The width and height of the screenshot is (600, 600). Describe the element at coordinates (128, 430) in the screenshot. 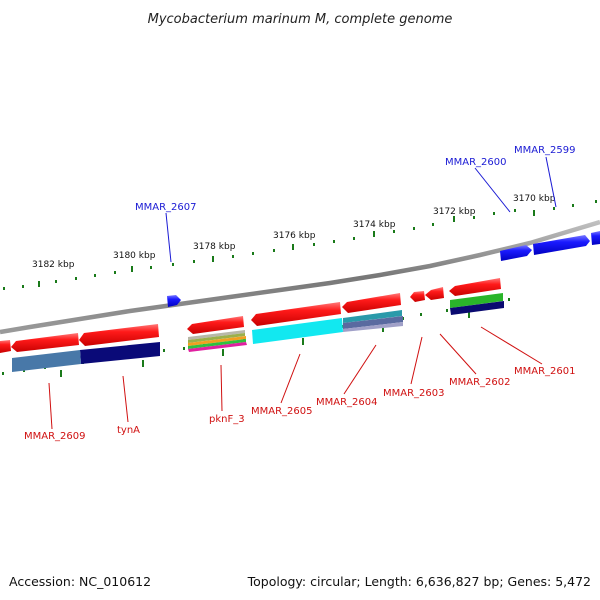

I see `label-tyna: tynA` at that location.